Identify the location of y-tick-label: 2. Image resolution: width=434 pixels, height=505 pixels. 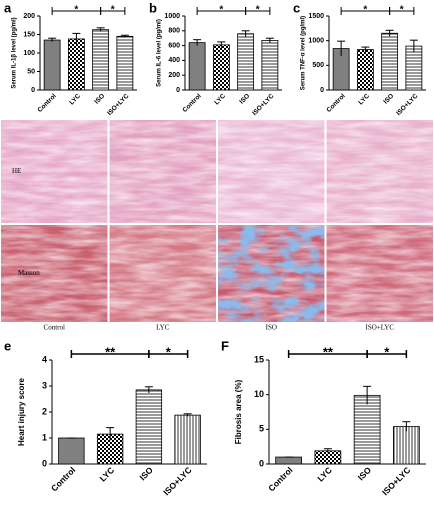
(44, 411).